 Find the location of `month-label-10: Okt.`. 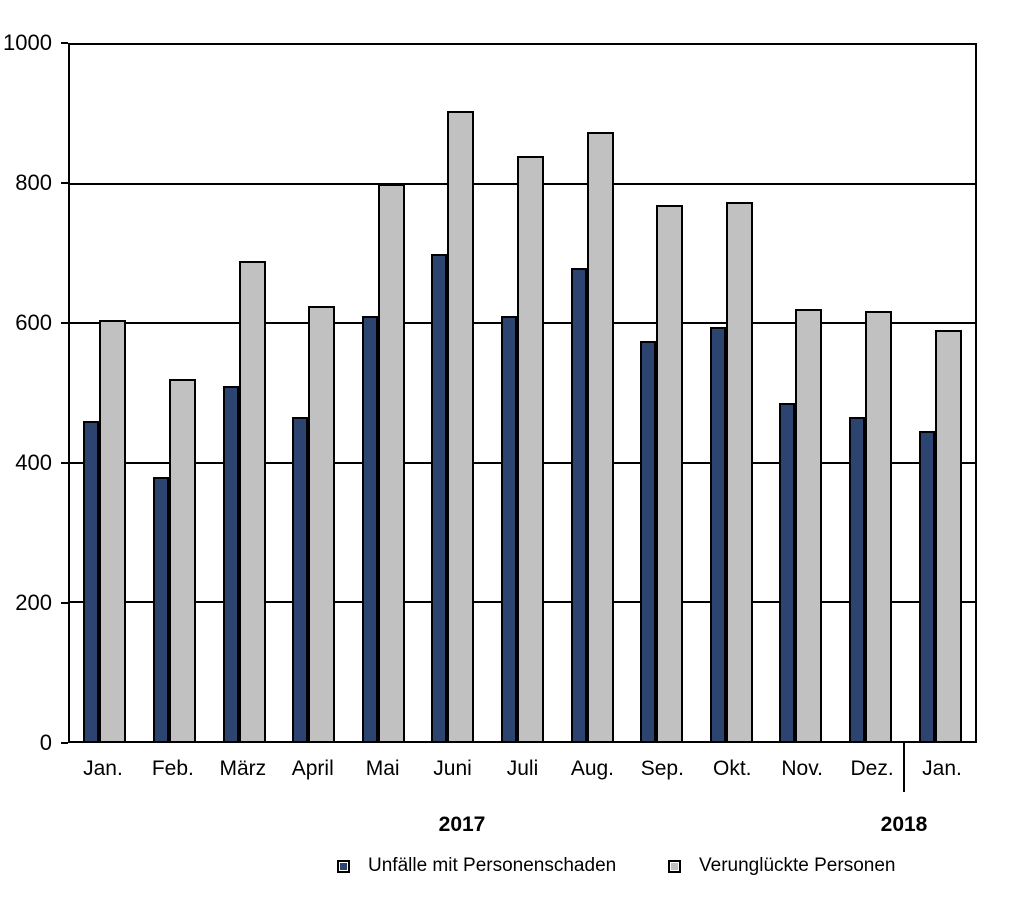

month-label-10: Okt. is located at coordinates (732, 768).